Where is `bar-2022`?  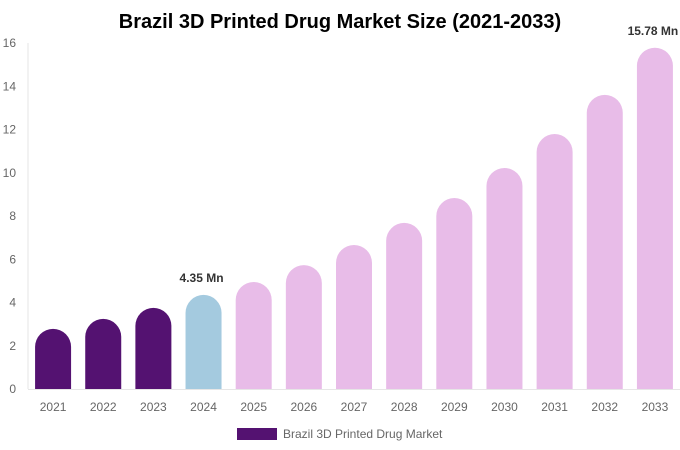
bar-2022 is located at coordinates (103, 353).